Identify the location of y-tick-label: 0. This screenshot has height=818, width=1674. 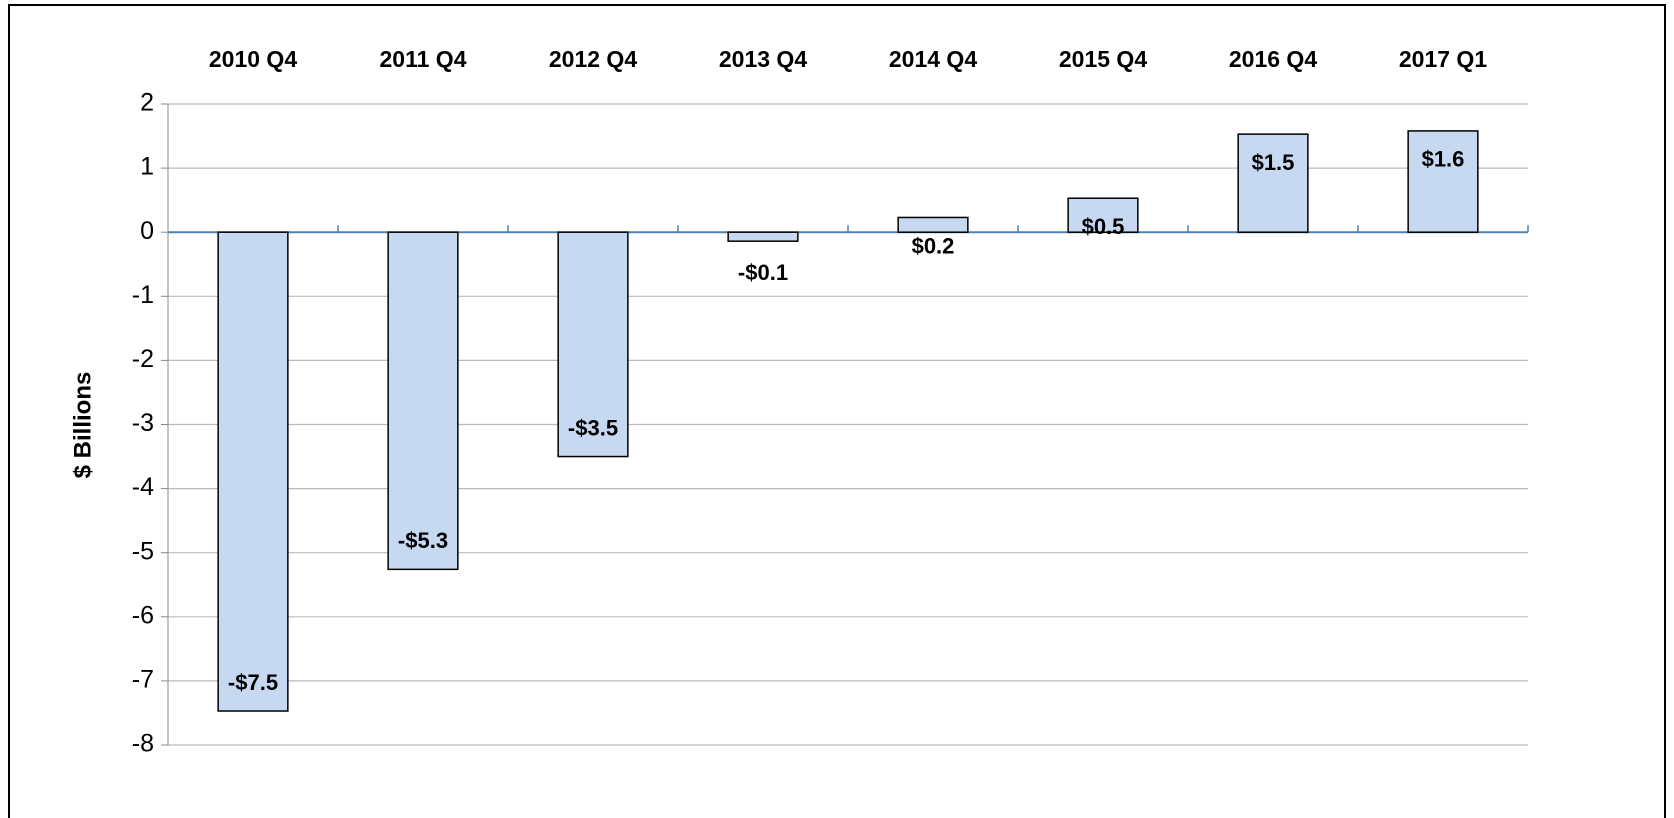
(147, 231).